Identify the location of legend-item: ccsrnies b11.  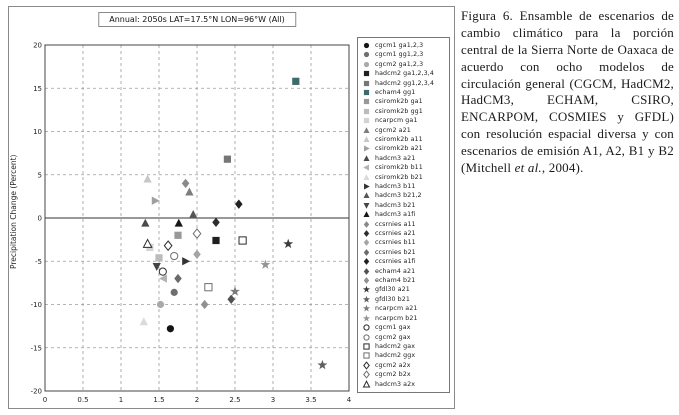
(405, 243).